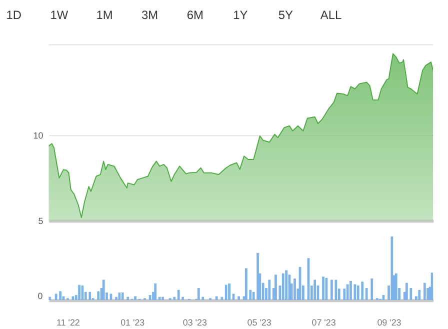 The image size is (448, 329). What do you see at coordinates (195, 15) in the screenshot?
I see `text: 6M` at bounding box center [195, 15].